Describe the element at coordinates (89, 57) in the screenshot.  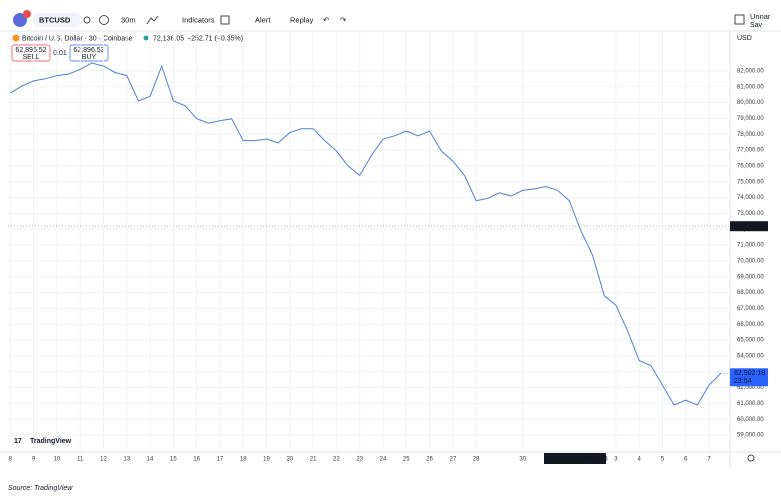
I see `buy-label: BUY` at that location.